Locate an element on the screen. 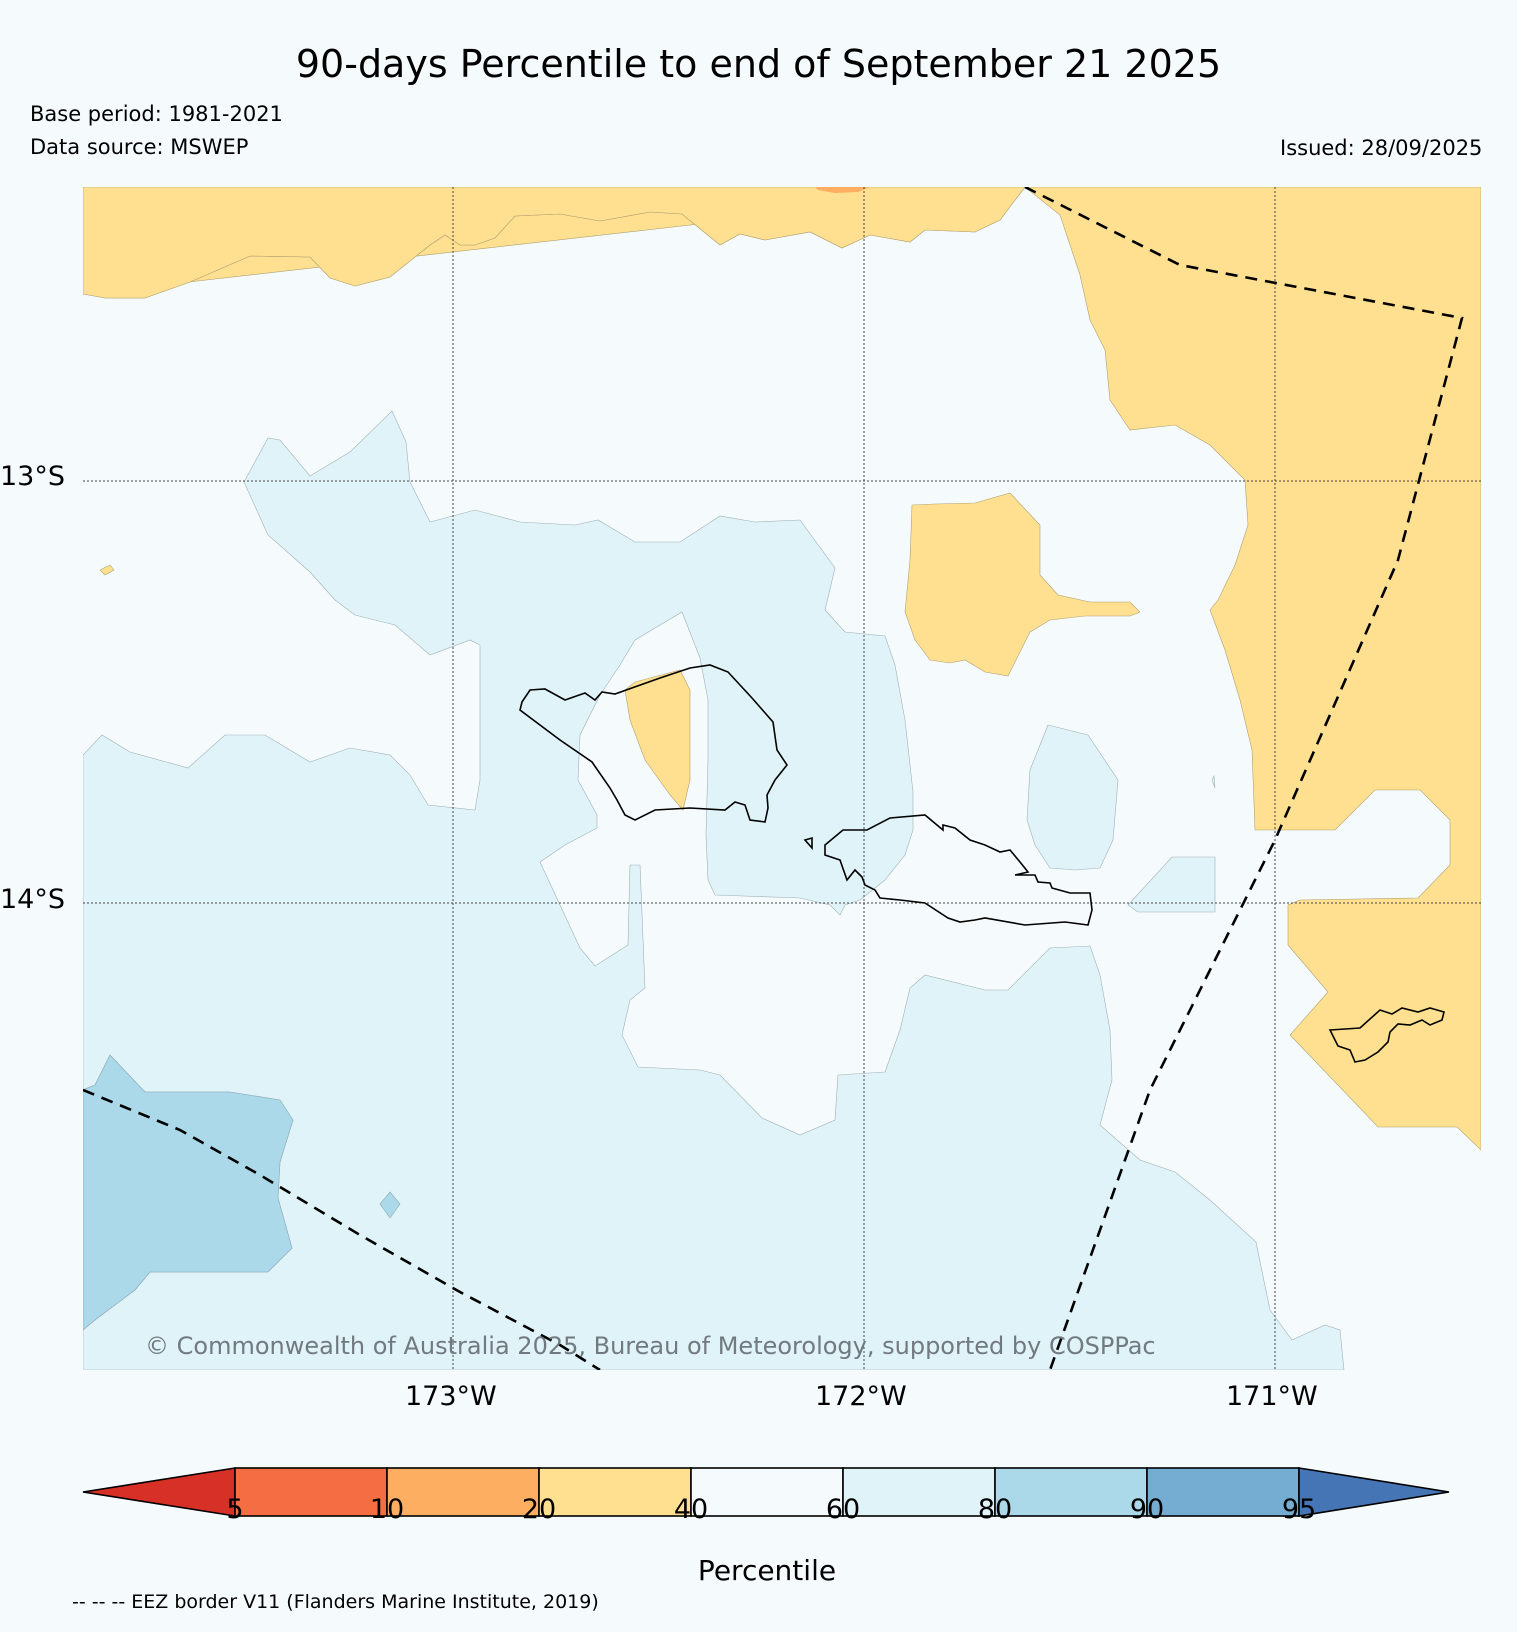  colorbar-tick-40: 40 is located at coordinates (691, 1509).